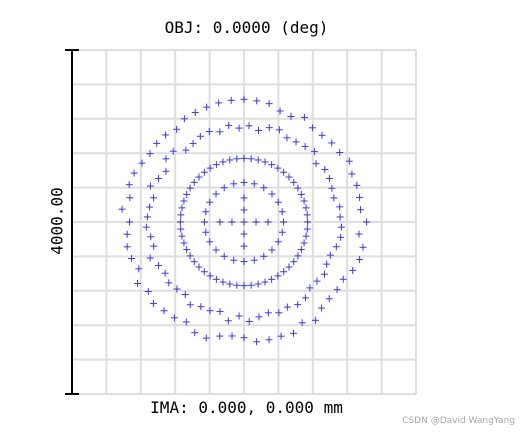  What do you see at coordinates (246, 27) in the screenshot?
I see `chart-title: OBJ: 0.0000 (deg)` at bounding box center [246, 27].